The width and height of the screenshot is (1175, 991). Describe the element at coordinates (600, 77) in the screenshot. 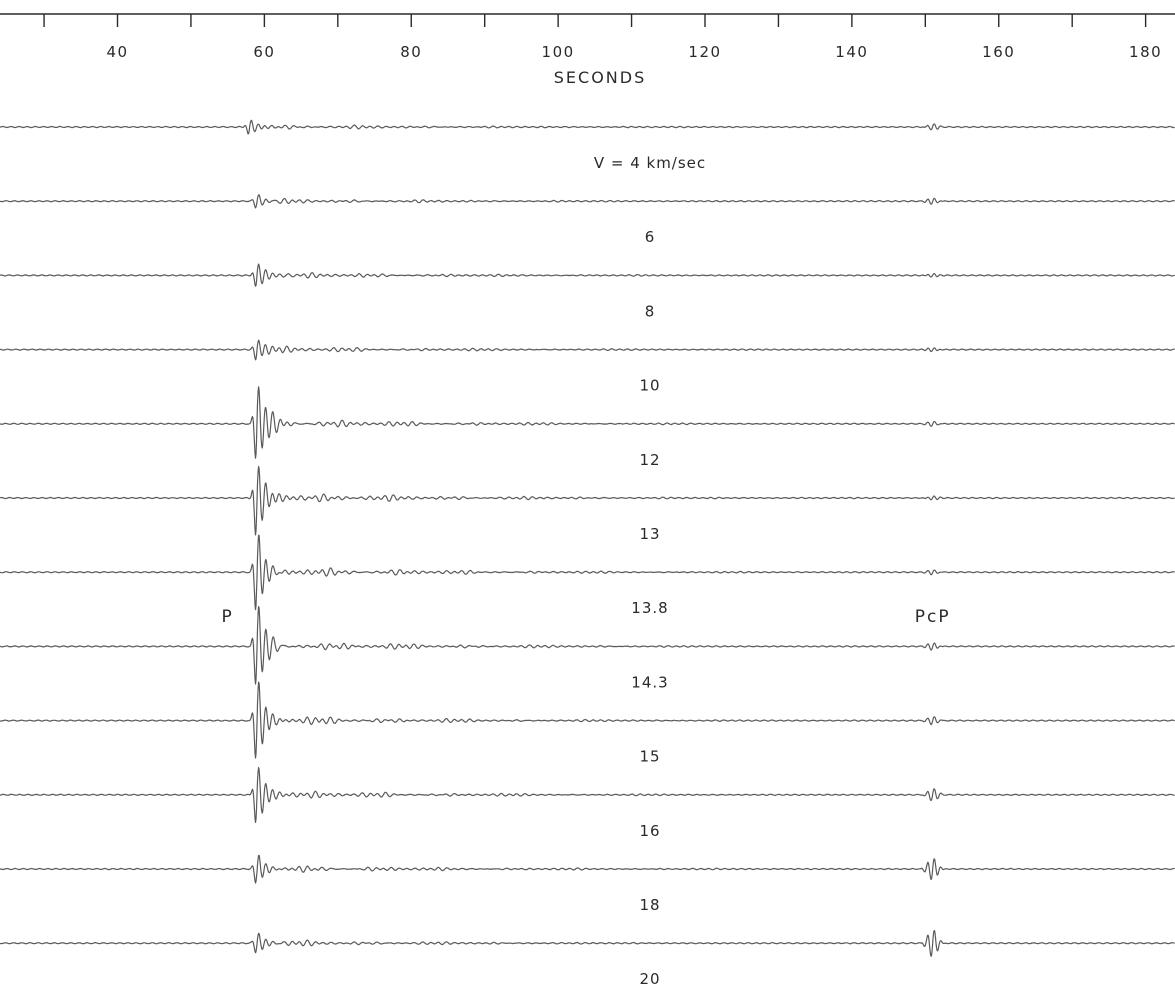

I see `x-axis-title: SECONDS` at that location.